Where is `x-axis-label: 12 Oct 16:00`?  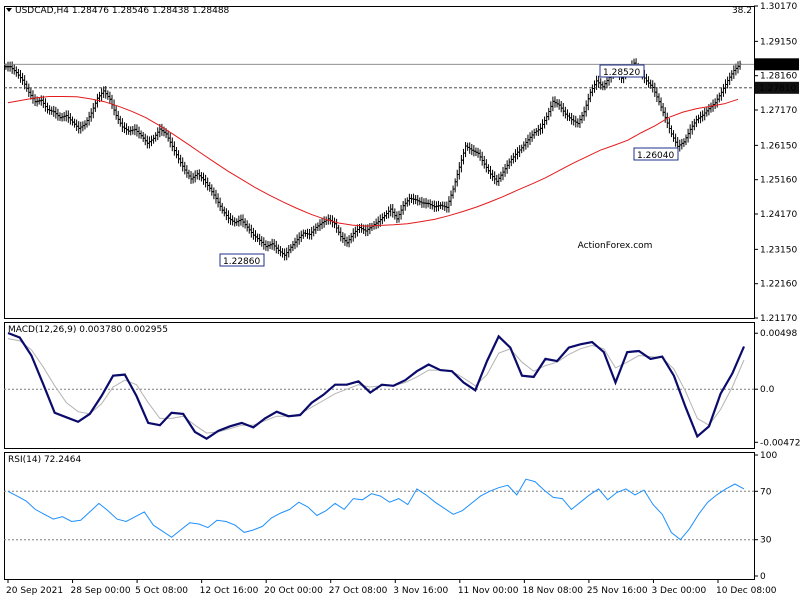 x-axis-label: 12 Oct 16:00 is located at coordinates (229, 591).